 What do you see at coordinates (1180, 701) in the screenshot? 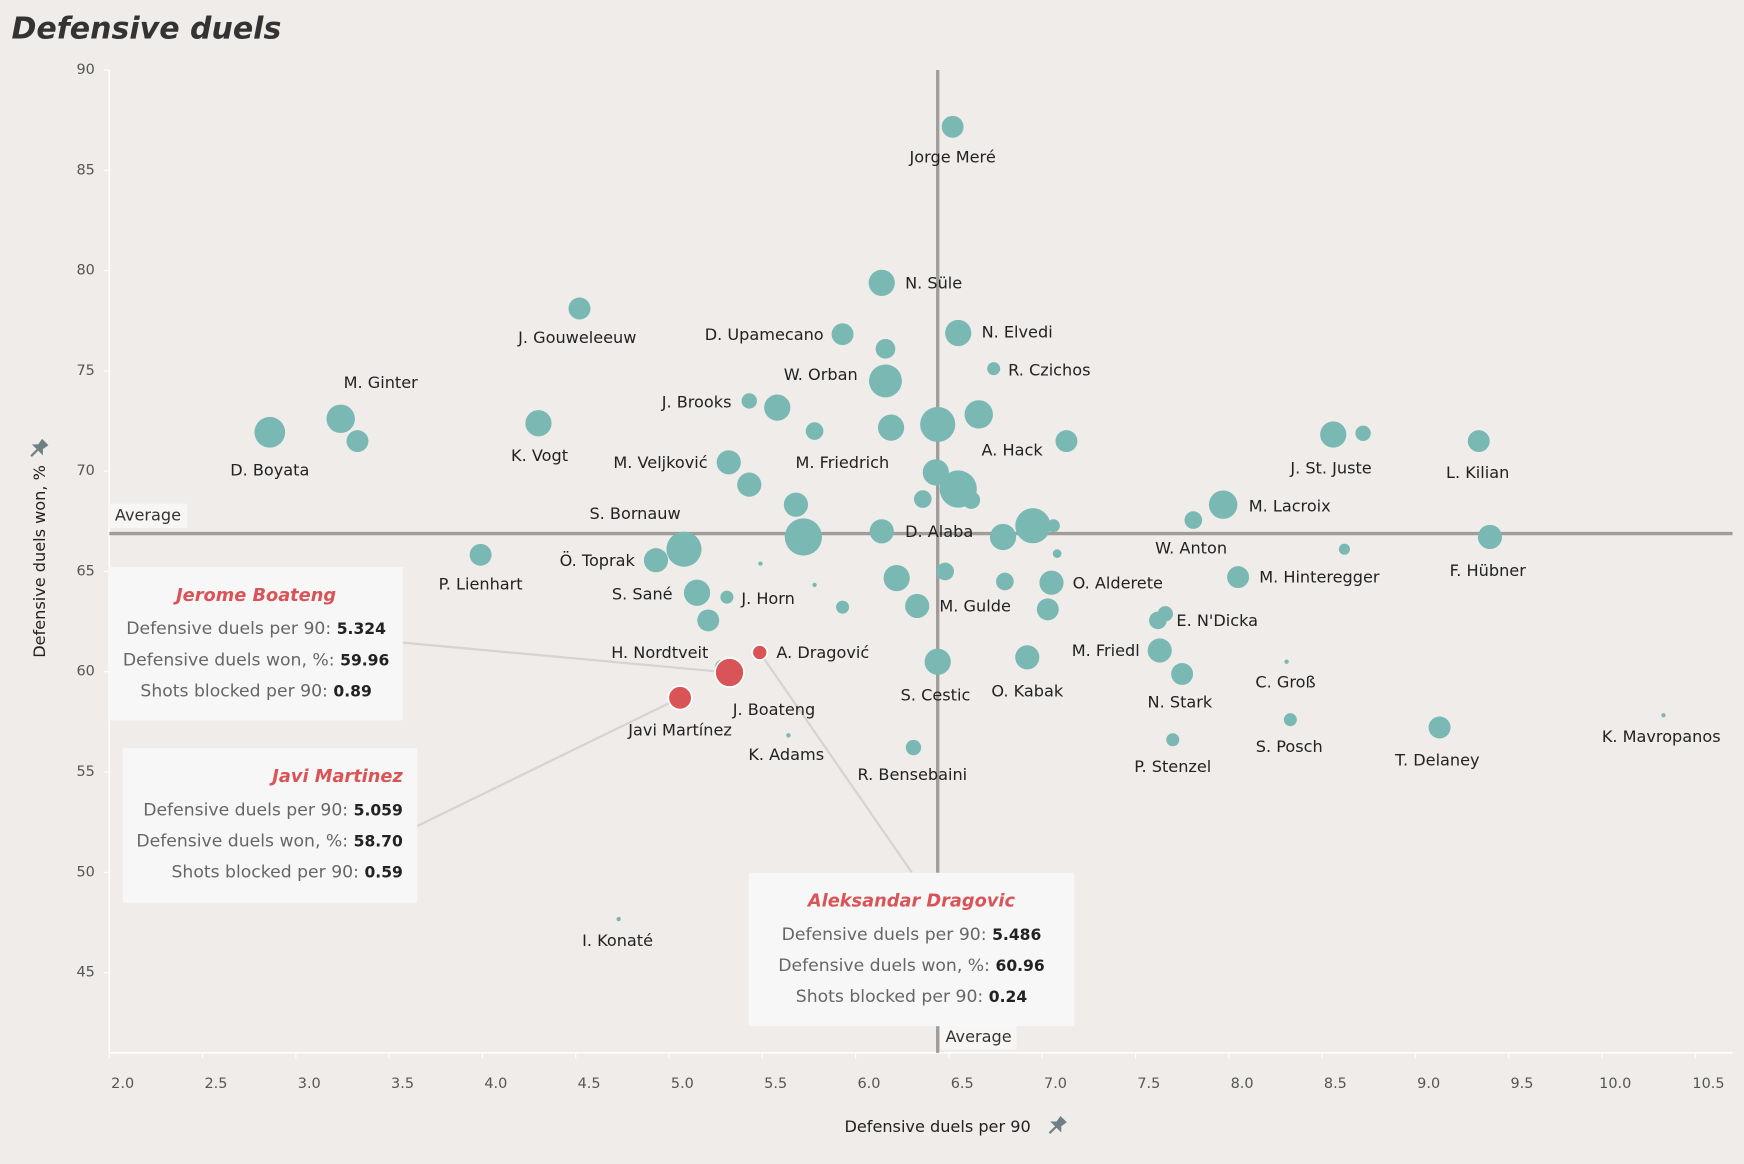
I see `point-label: N. Stark` at bounding box center [1180, 701].